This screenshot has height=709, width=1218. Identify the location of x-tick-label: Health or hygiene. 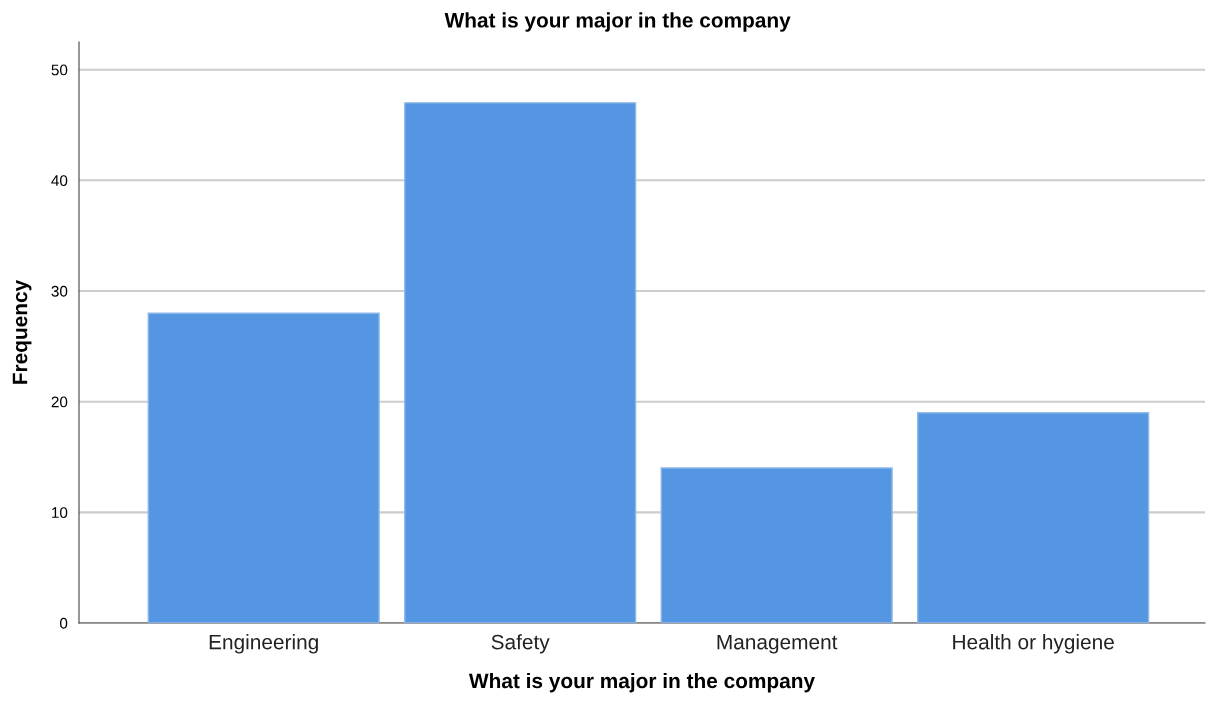
(1033, 644).